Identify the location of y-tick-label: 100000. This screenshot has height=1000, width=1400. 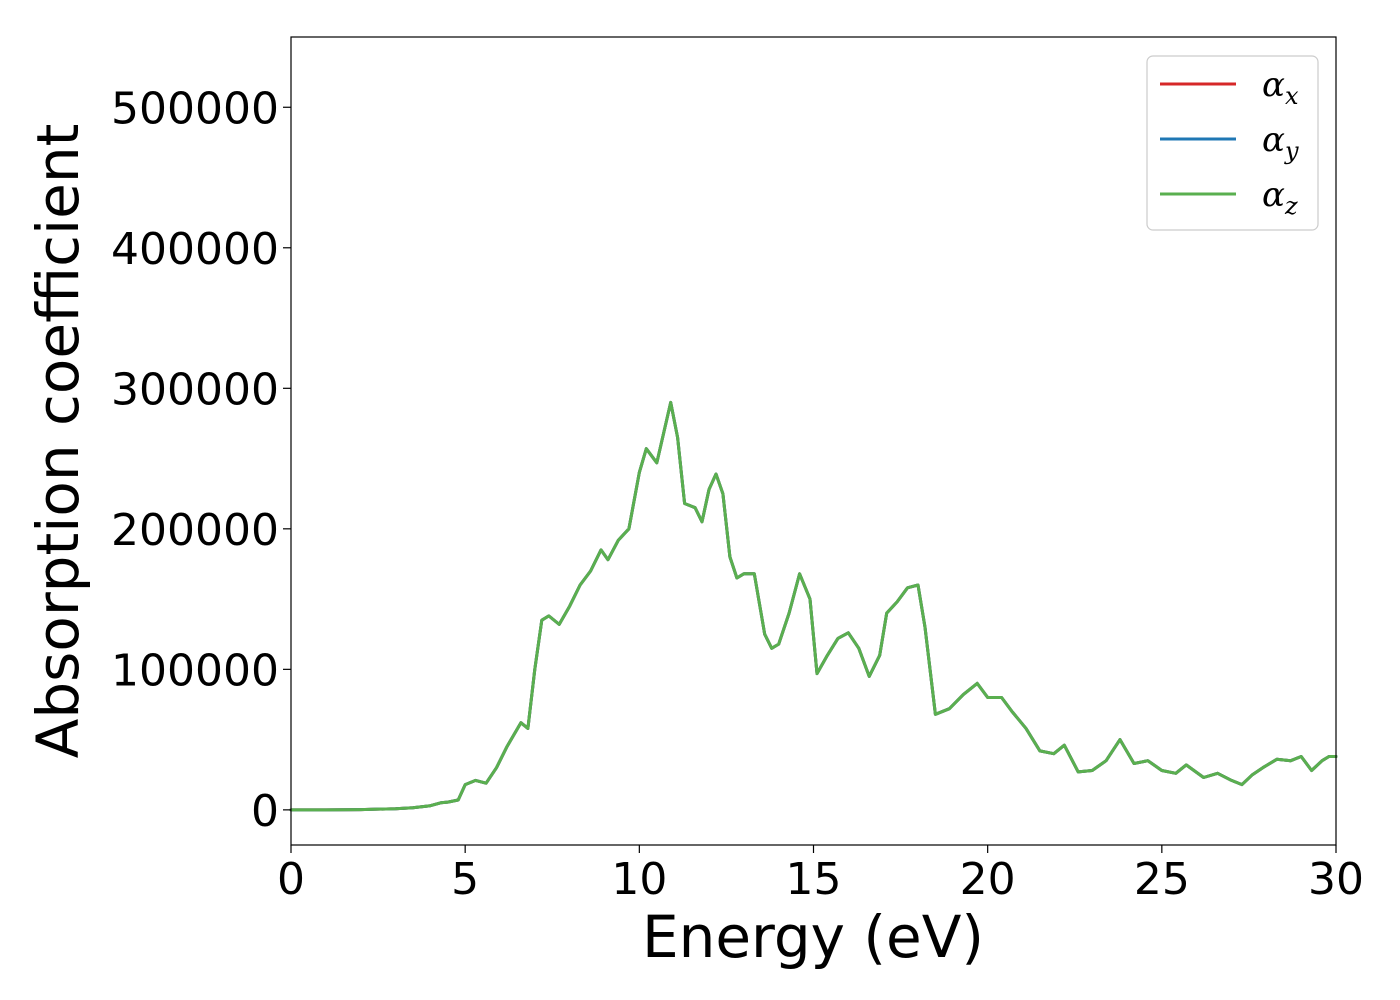
(195, 670).